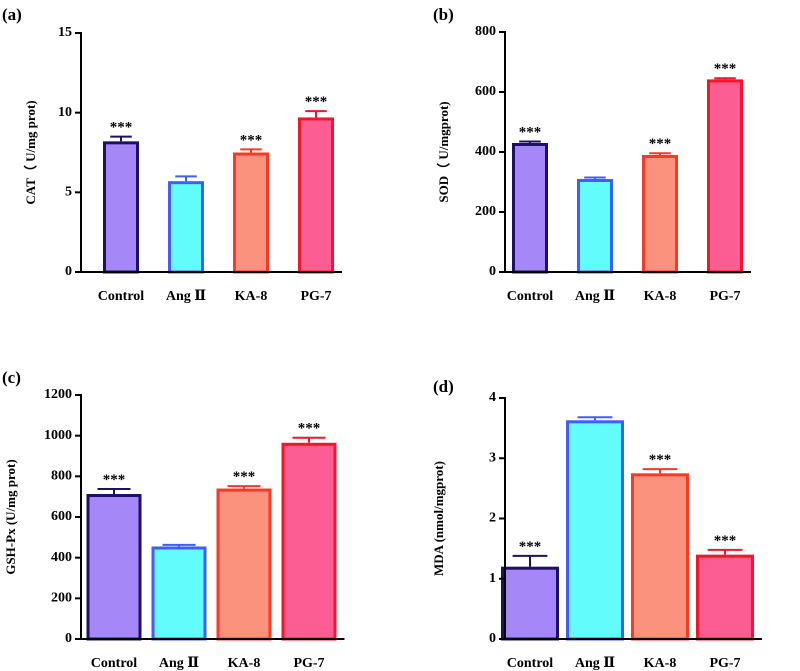  What do you see at coordinates (492, 397) in the screenshot?
I see `y-tick-label: 4` at bounding box center [492, 397].